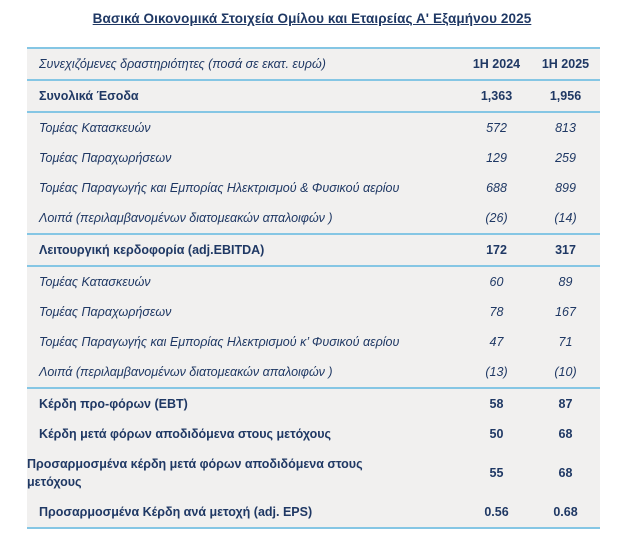 The image size is (624, 549). Describe the element at coordinates (565, 218) in the screenshot. I see `value-1h2025: (14)` at that location.